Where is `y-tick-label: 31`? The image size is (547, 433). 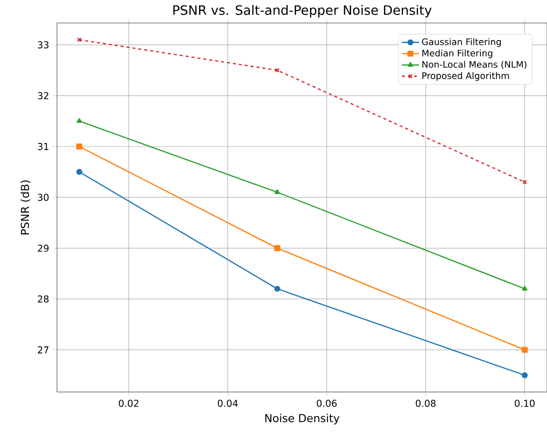
y-tick-label: 31 is located at coordinates (43, 146).